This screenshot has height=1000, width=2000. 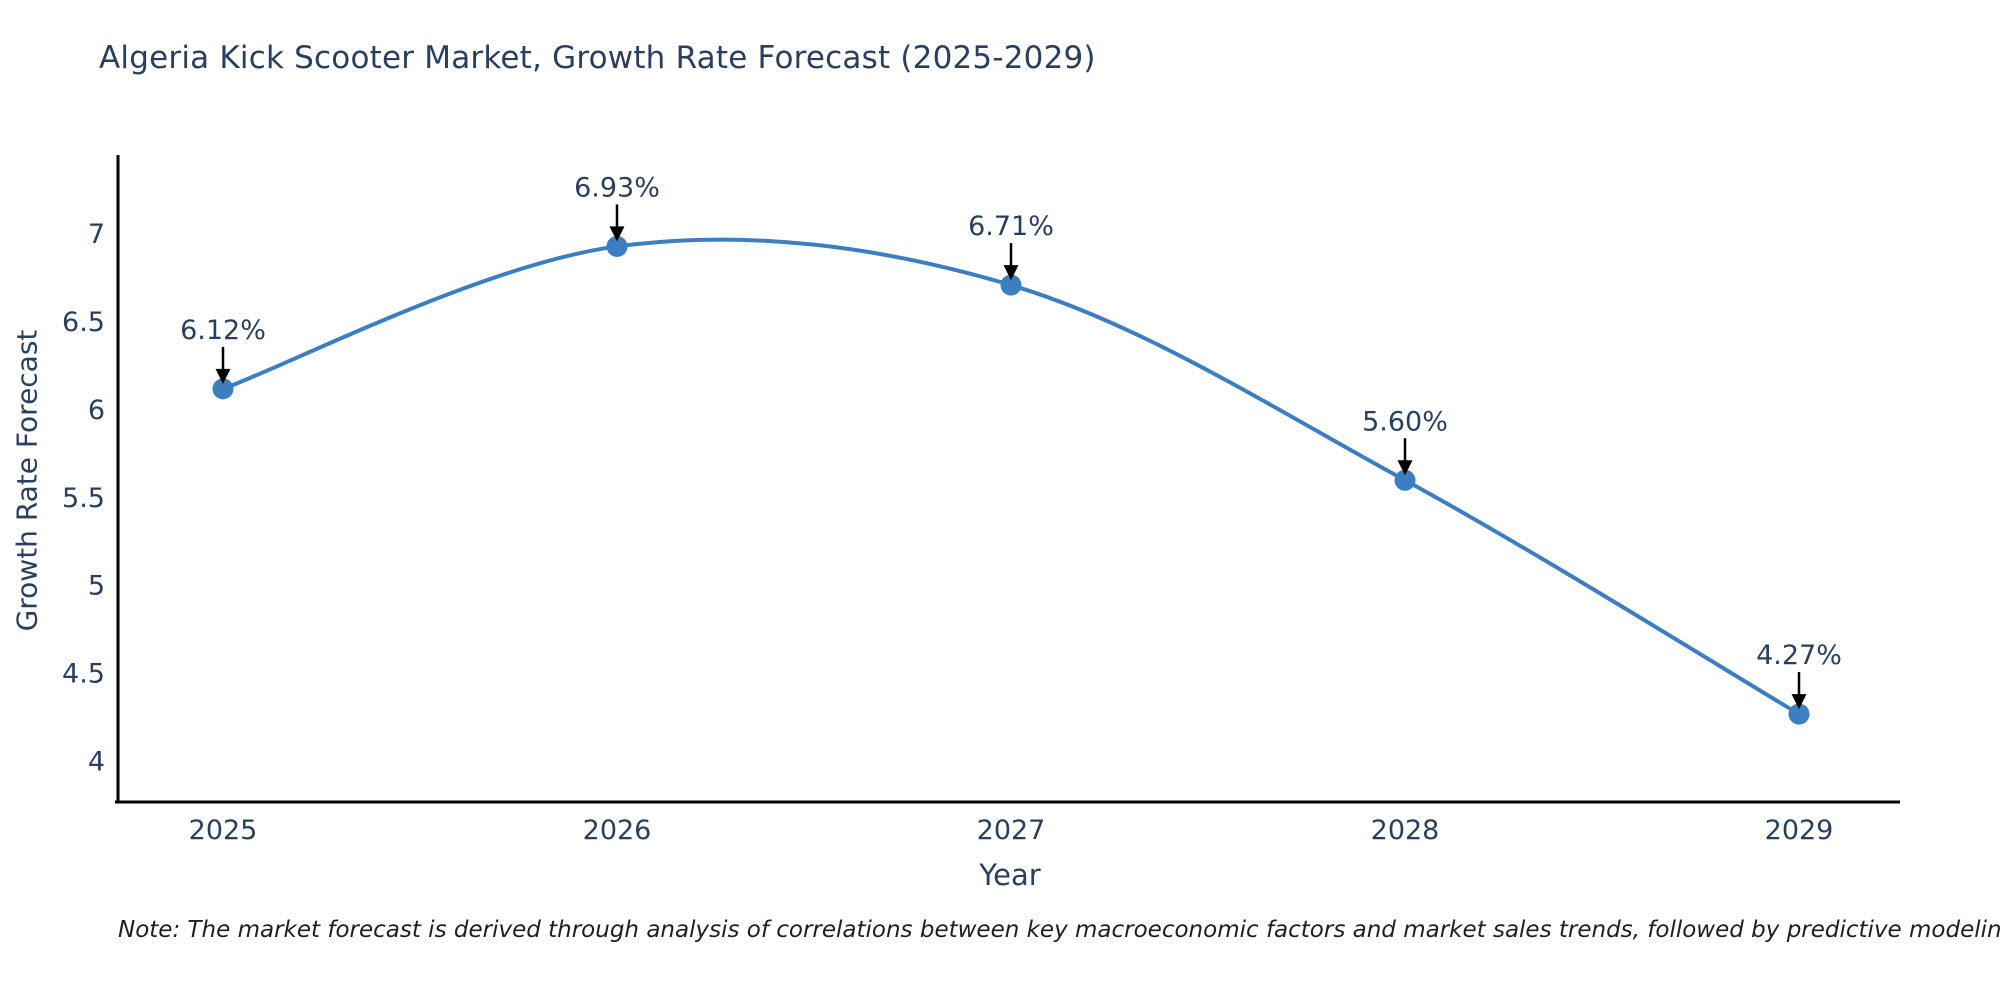 What do you see at coordinates (96, 234) in the screenshot?
I see `y-tick-label: 7` at bounding box center [96, 234].